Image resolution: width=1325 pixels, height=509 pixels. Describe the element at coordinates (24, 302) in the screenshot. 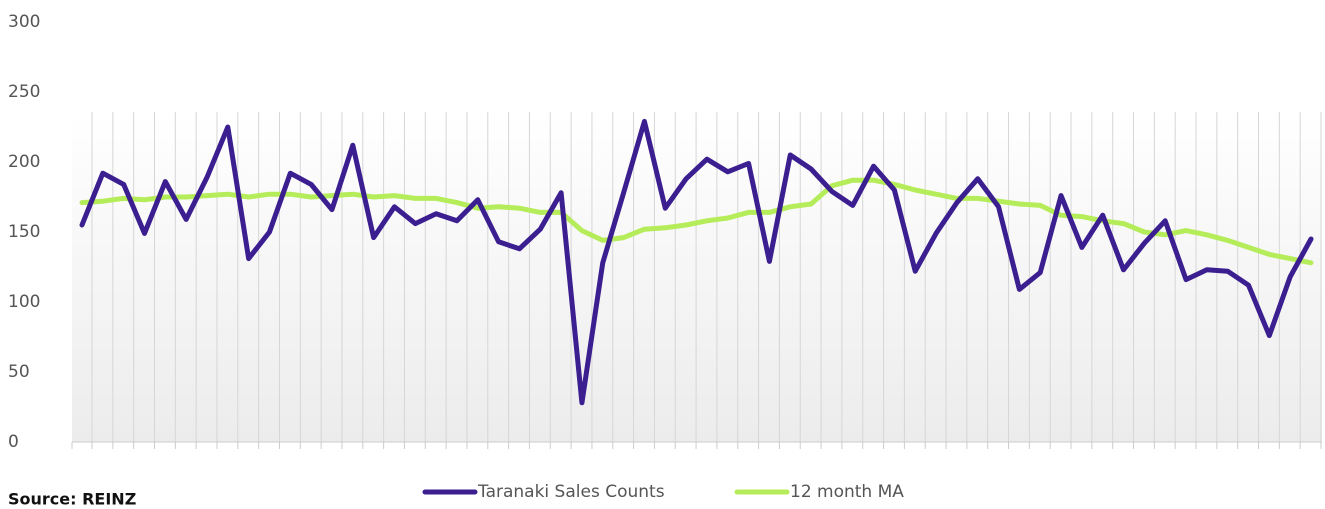

I see `y-tick-label: 100` at that location.